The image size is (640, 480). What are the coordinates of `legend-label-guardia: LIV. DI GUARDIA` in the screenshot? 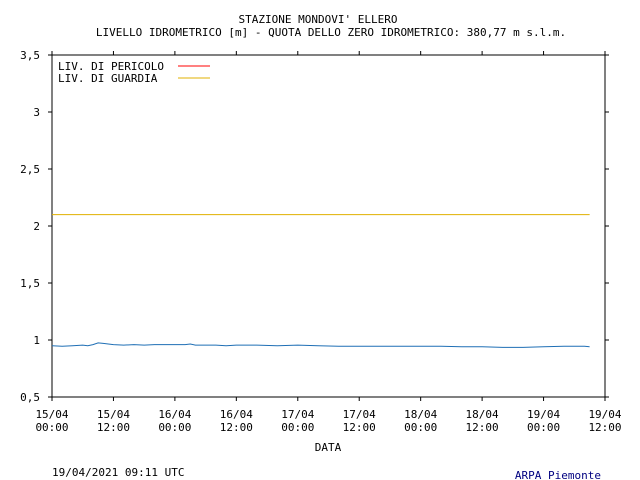 It's located at (108, 78).